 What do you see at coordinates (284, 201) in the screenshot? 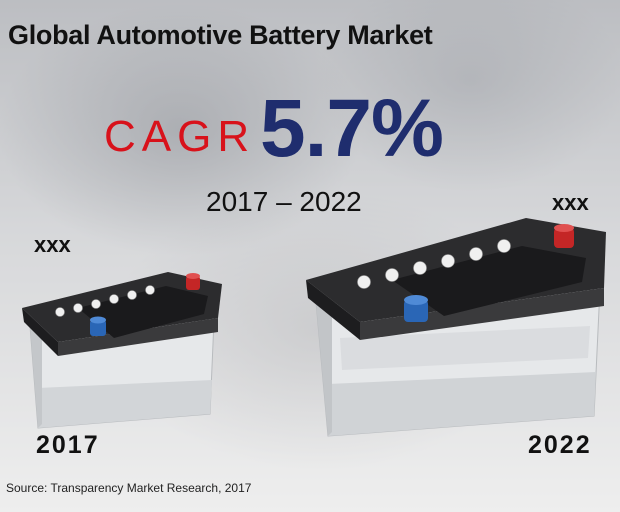
I see `forecast-period: 2017 – 2022` at bounding box center [284, 201].